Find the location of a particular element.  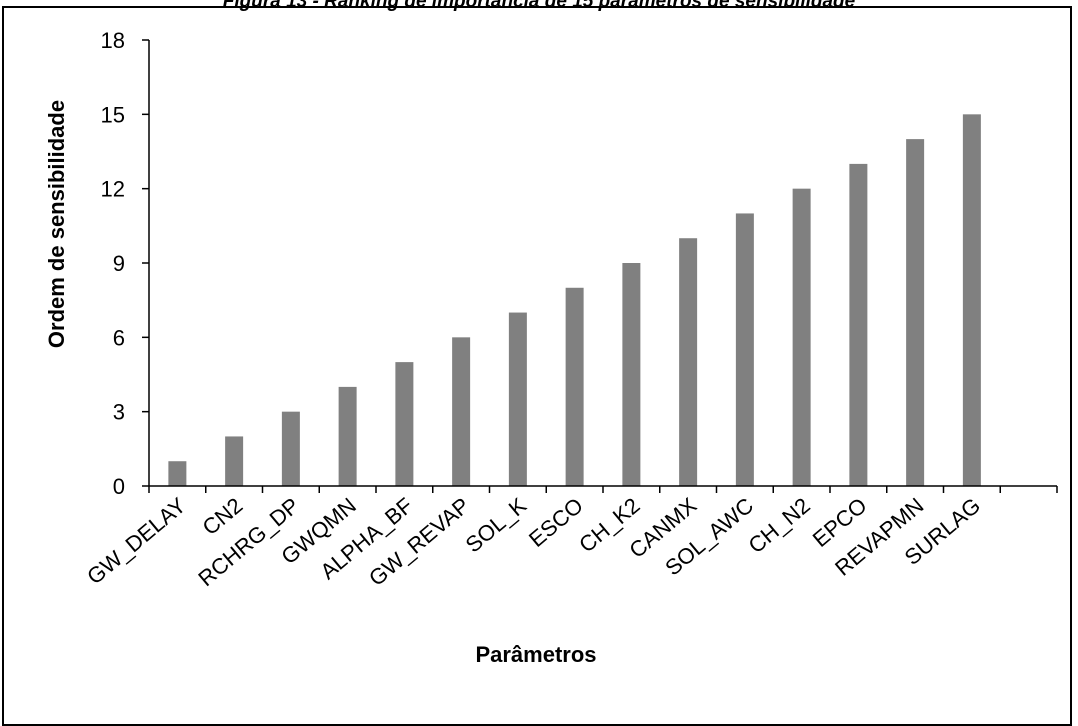

y-tick-label: 6 is located at coordinates (119, 337).